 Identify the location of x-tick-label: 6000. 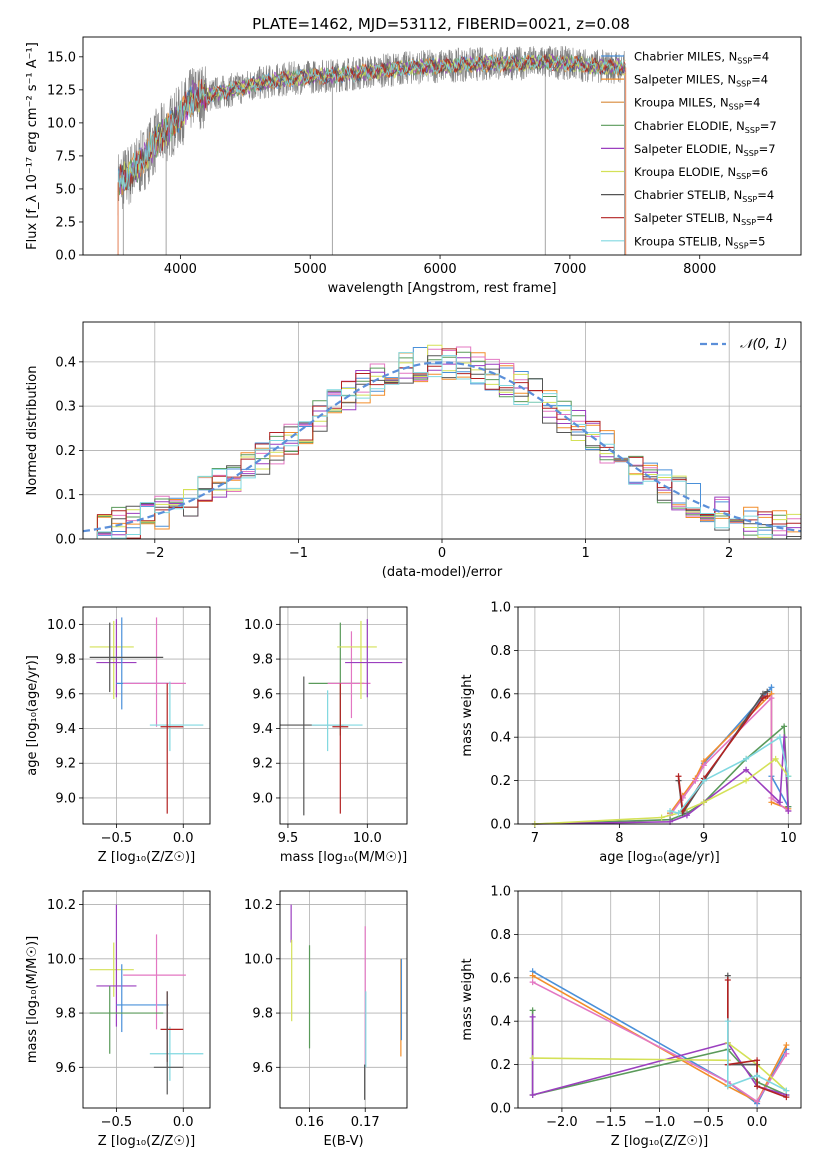
(440, 269).